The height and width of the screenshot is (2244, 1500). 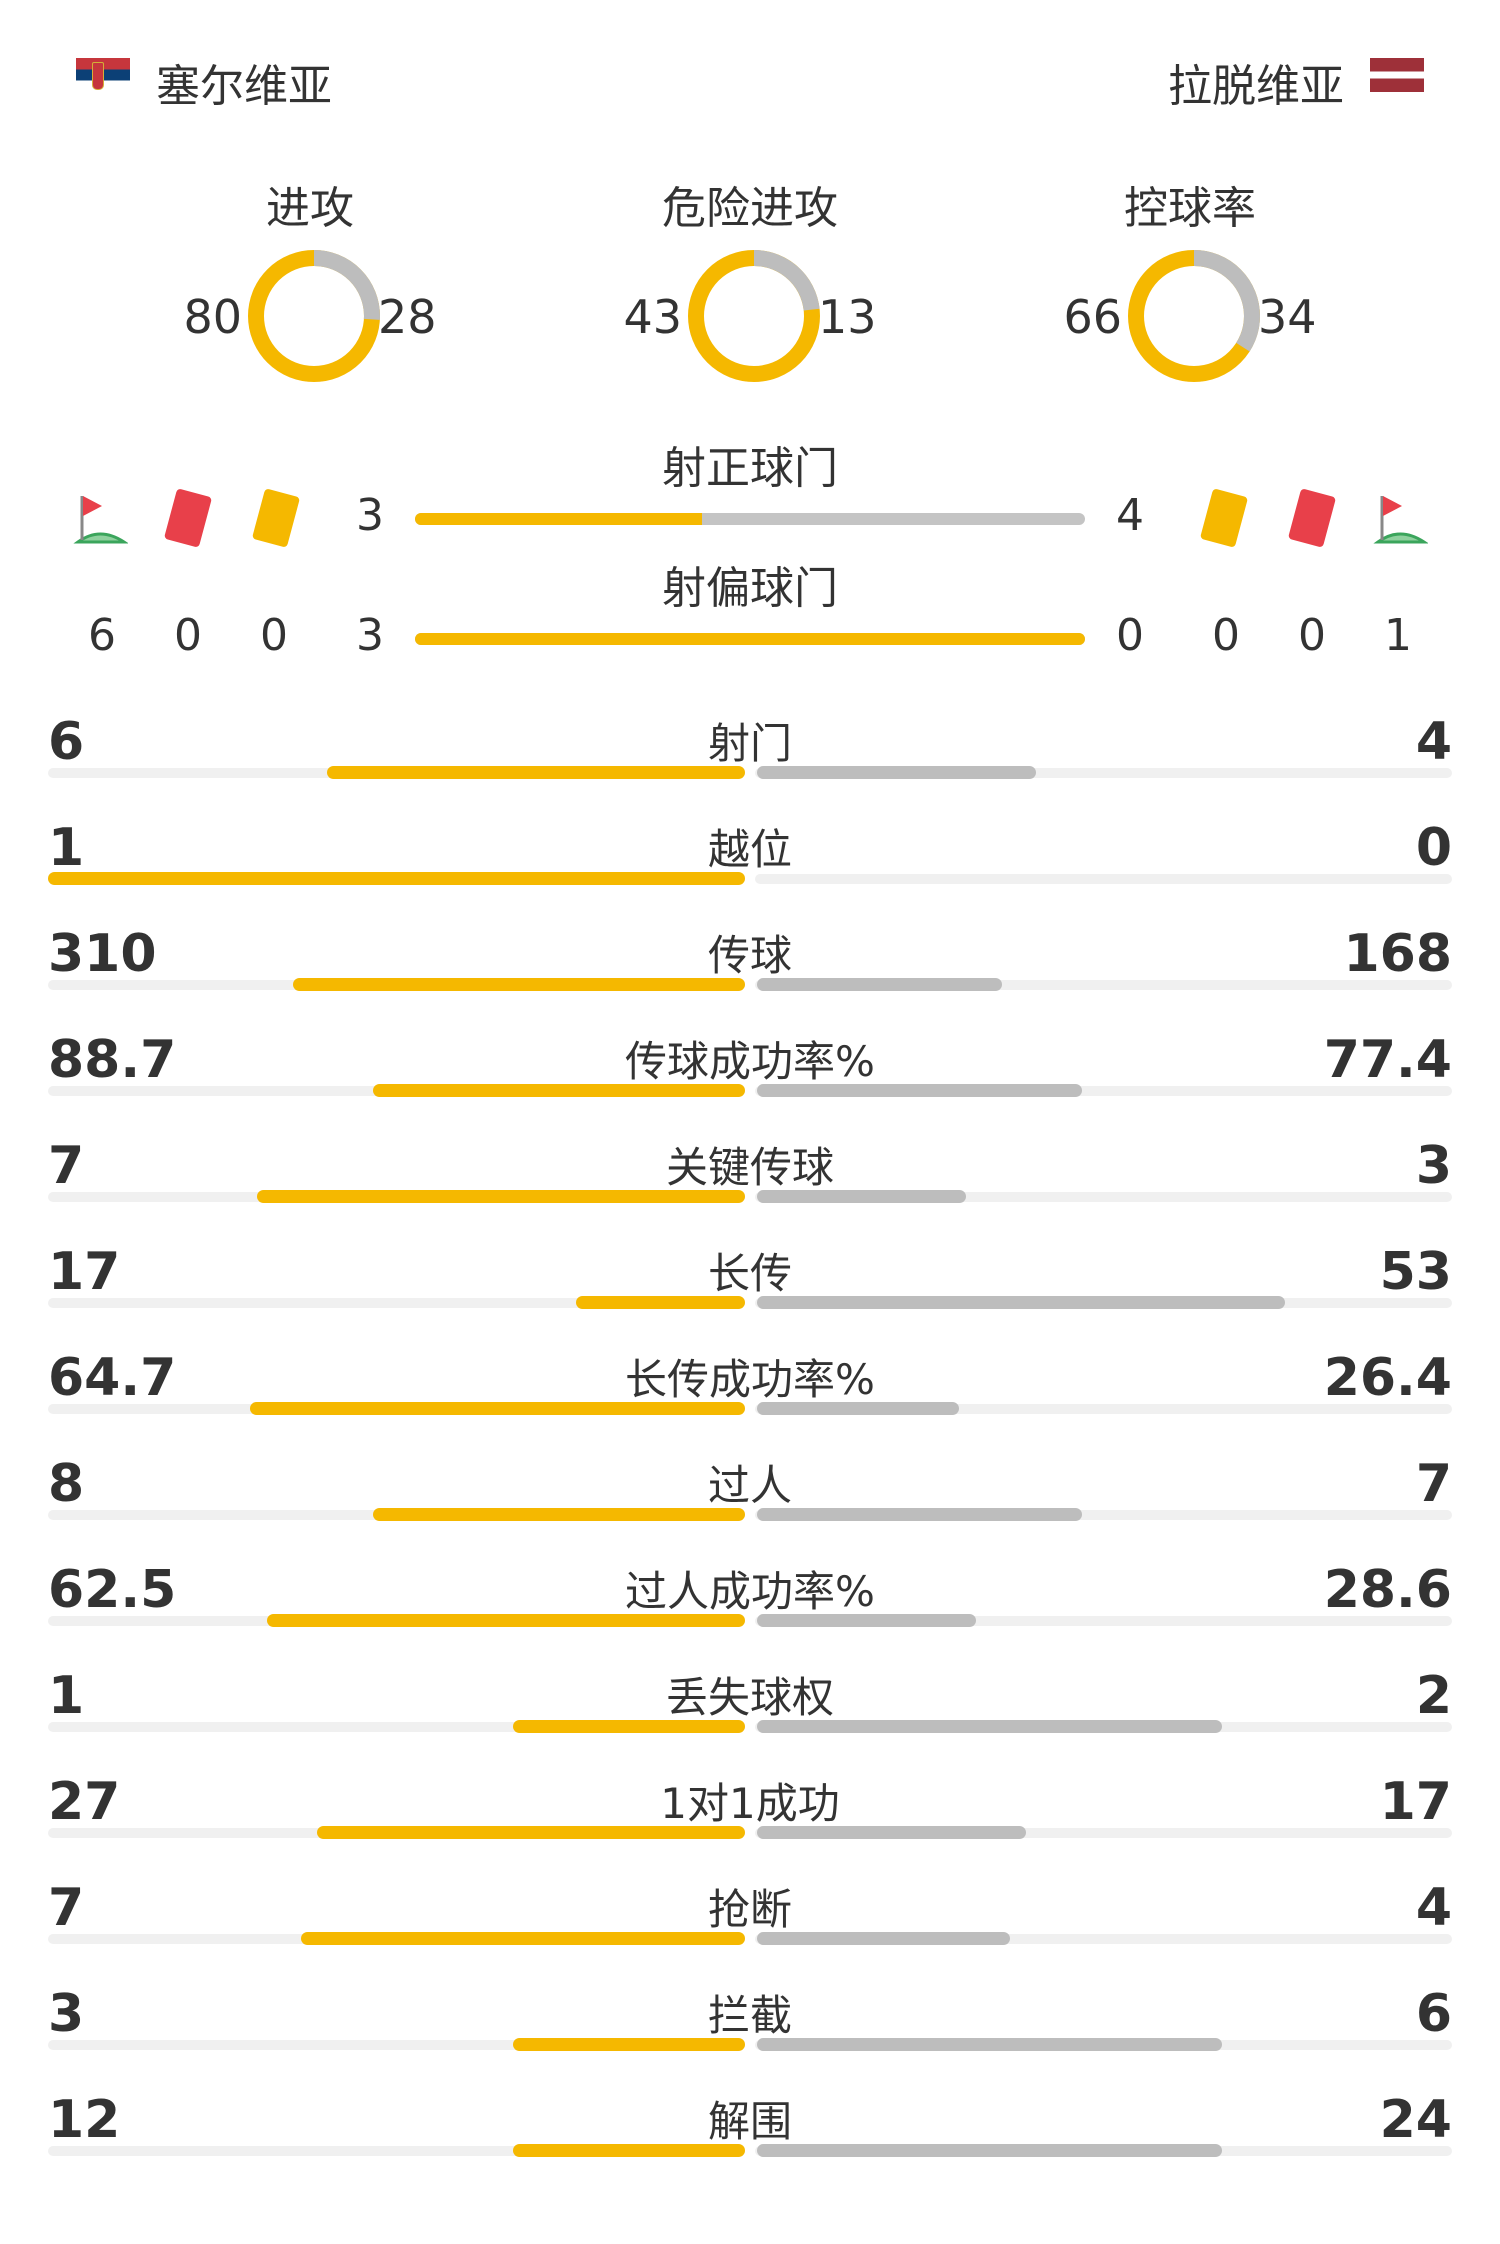 What do you see at coordinates (749, 849) in the screenshot?
I see `stat-label: 越位` at bounding box center [749, 849].